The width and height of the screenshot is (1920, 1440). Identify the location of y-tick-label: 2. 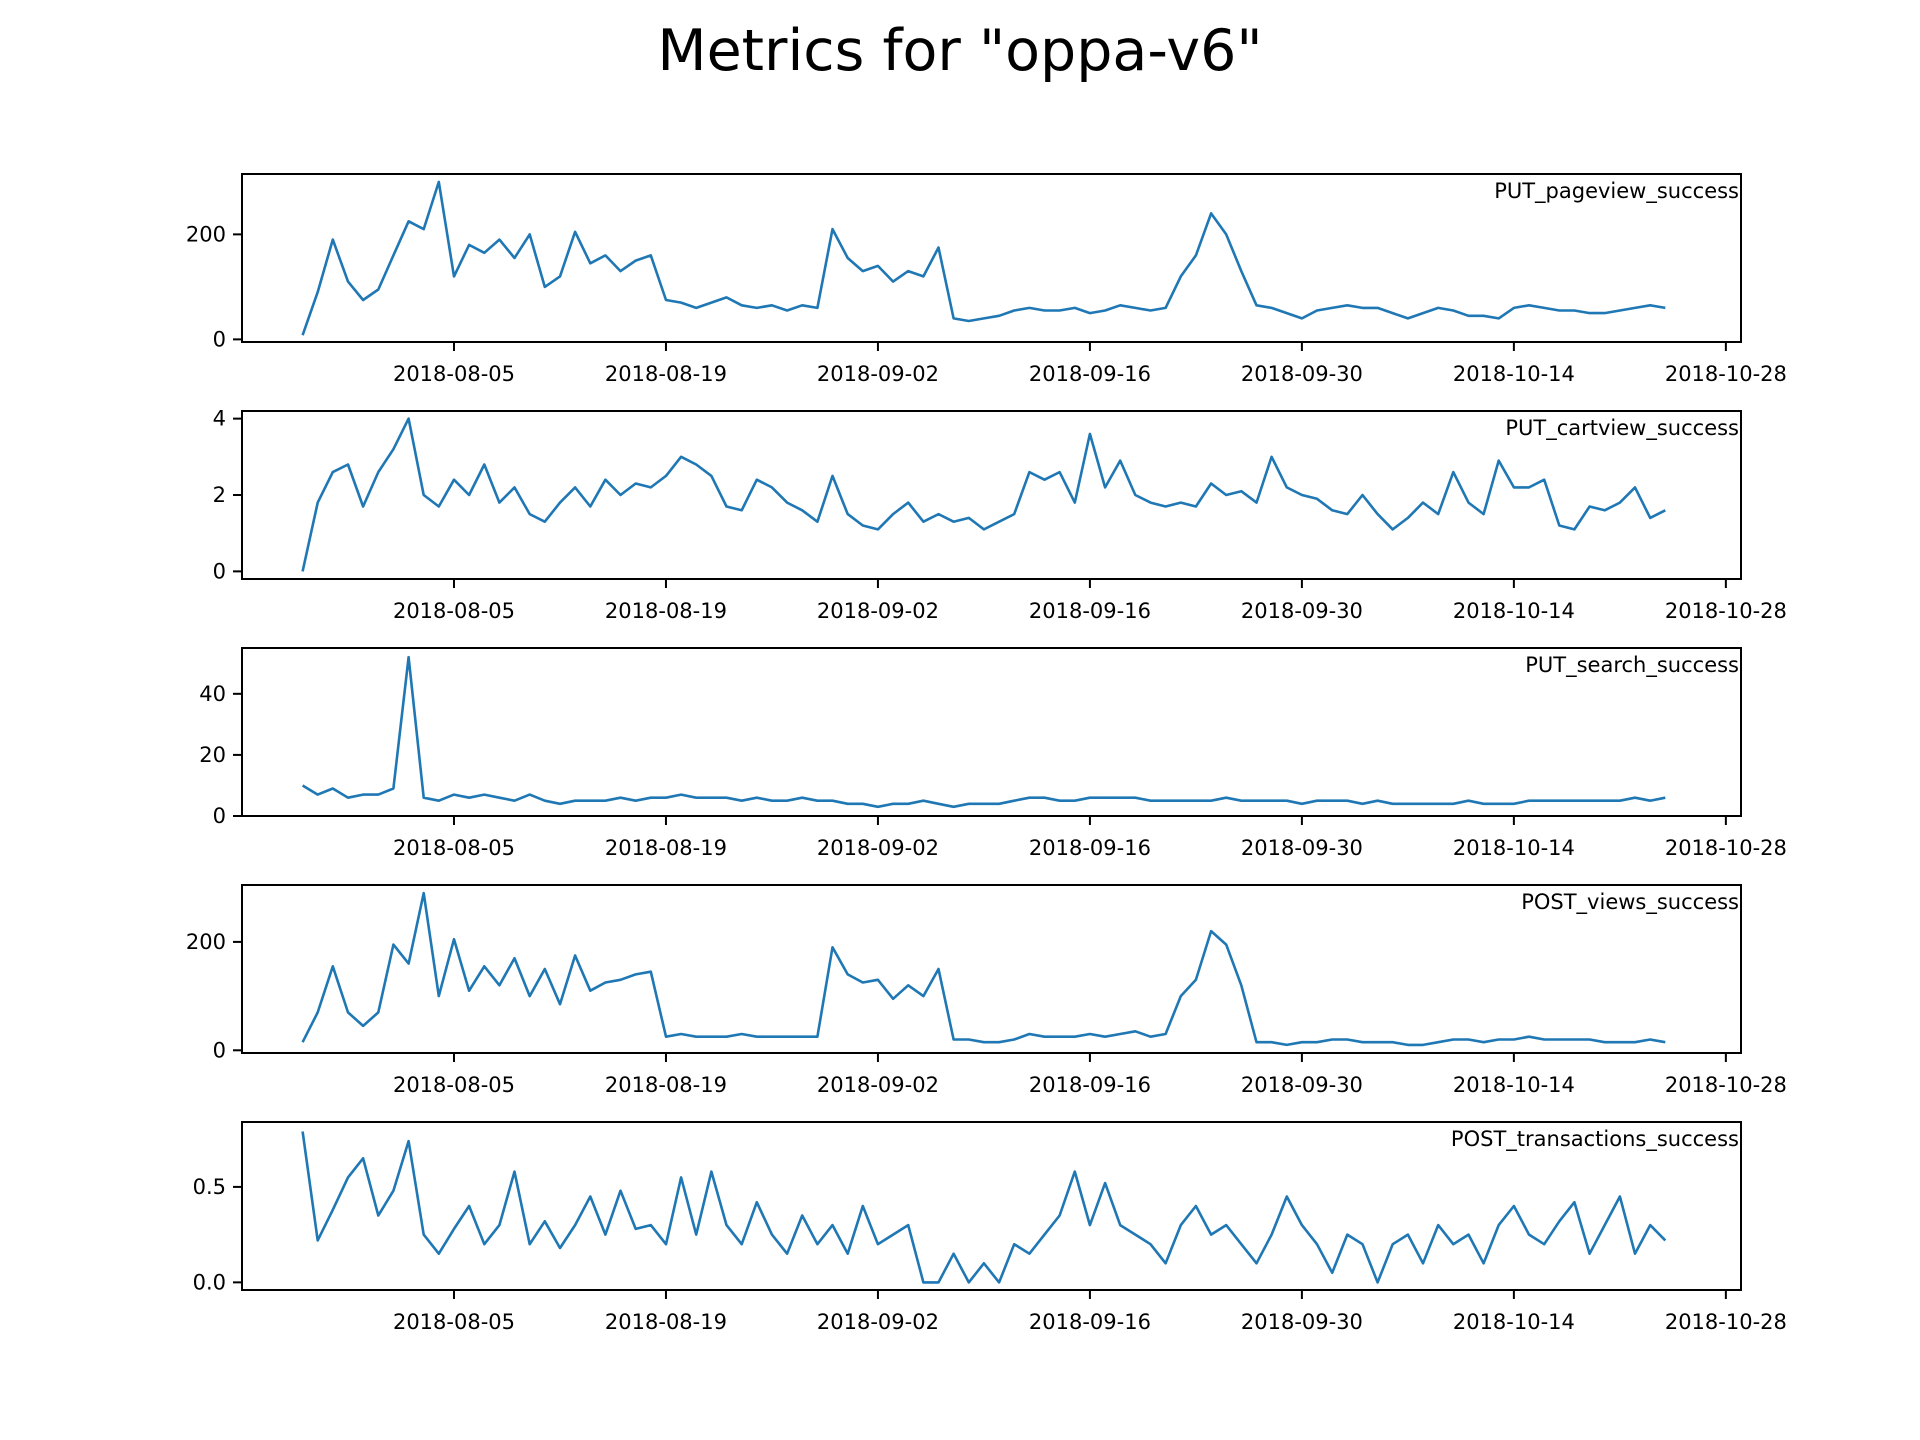
(219, 495).